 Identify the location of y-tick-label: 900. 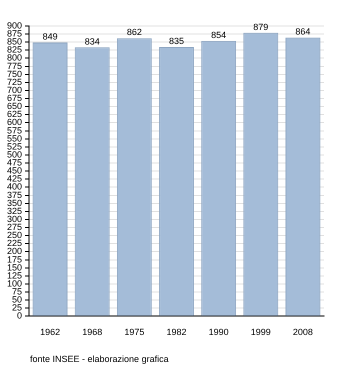
(14, 25).